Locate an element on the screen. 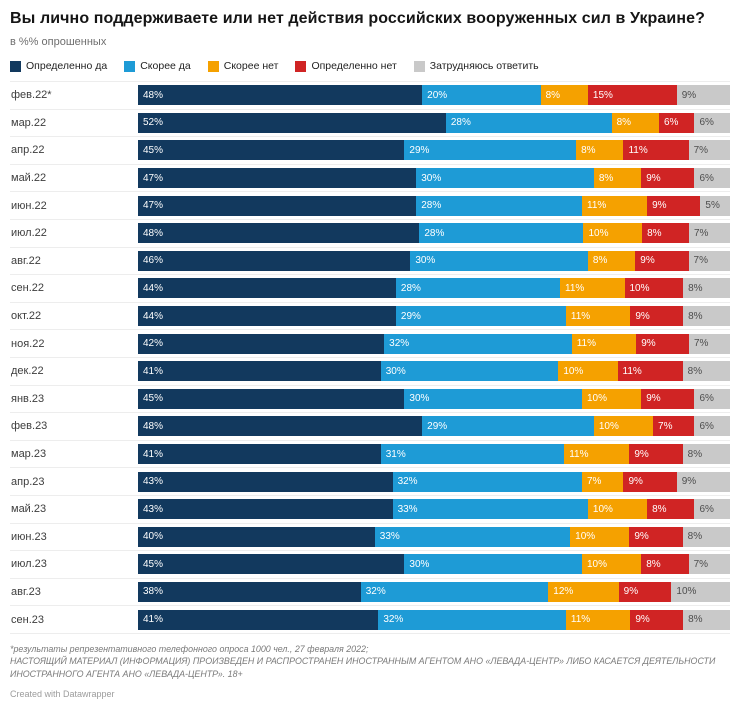 The height and width of the screenshot is (702, 740). row-label: авг.22 is located at coordinates (26, 260).